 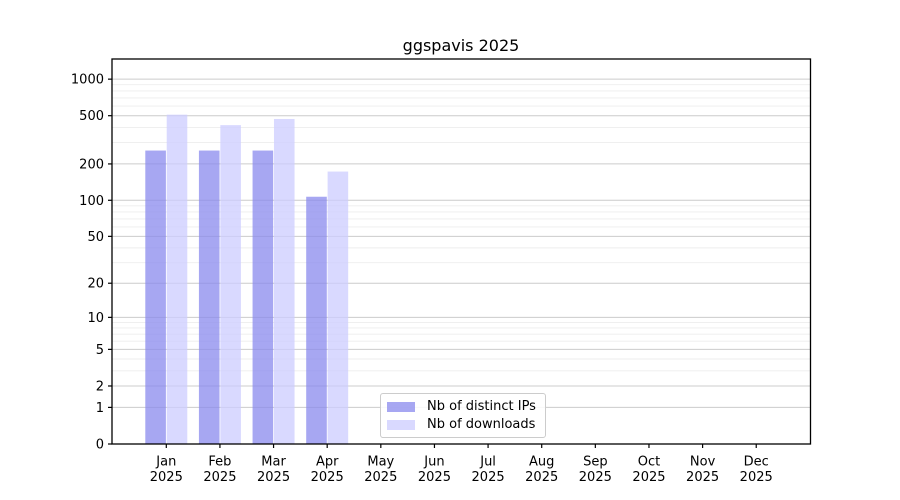 What do you see at coordinates (100, 350) in the screenshot?
I see `y-tick-label: 5` at bounding box center [100, 350].